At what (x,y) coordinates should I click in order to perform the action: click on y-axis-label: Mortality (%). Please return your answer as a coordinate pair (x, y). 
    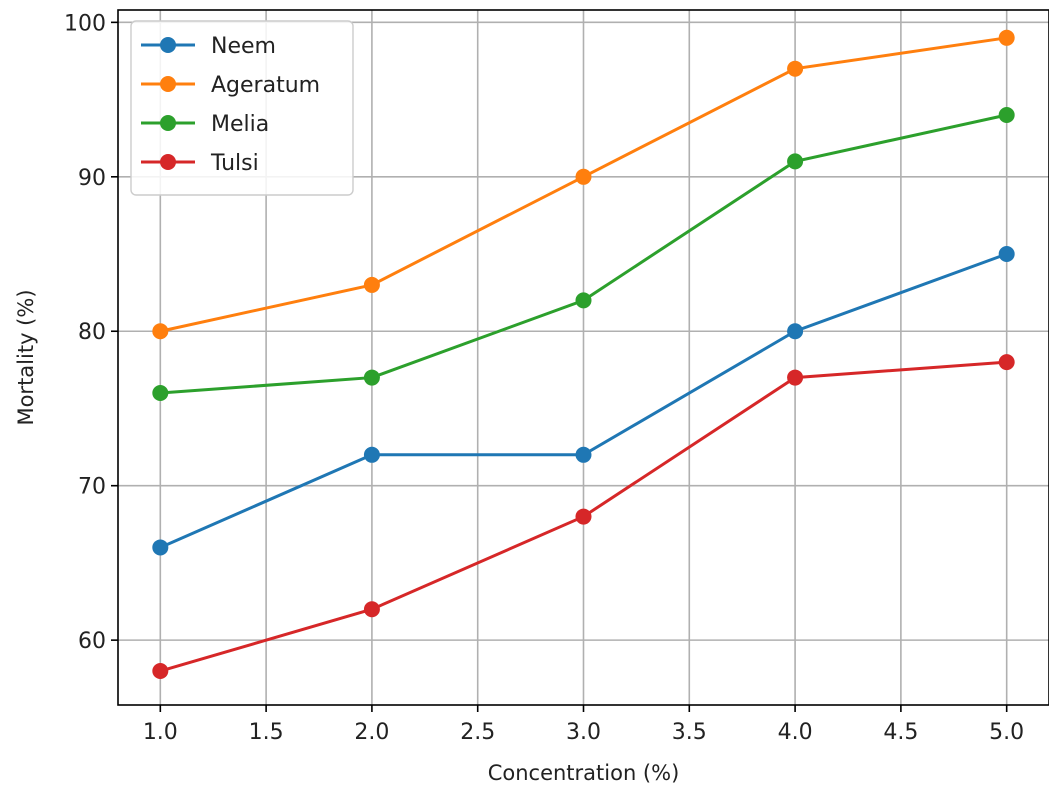
    Looking at the image, I should click on (26, 357).